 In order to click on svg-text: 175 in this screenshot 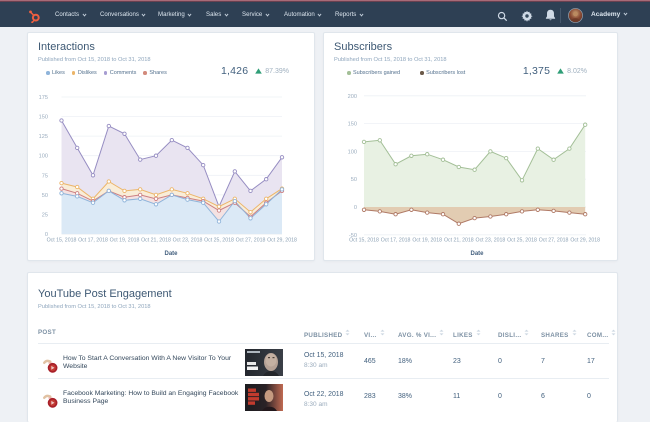, I will do `click(43, 98)`.